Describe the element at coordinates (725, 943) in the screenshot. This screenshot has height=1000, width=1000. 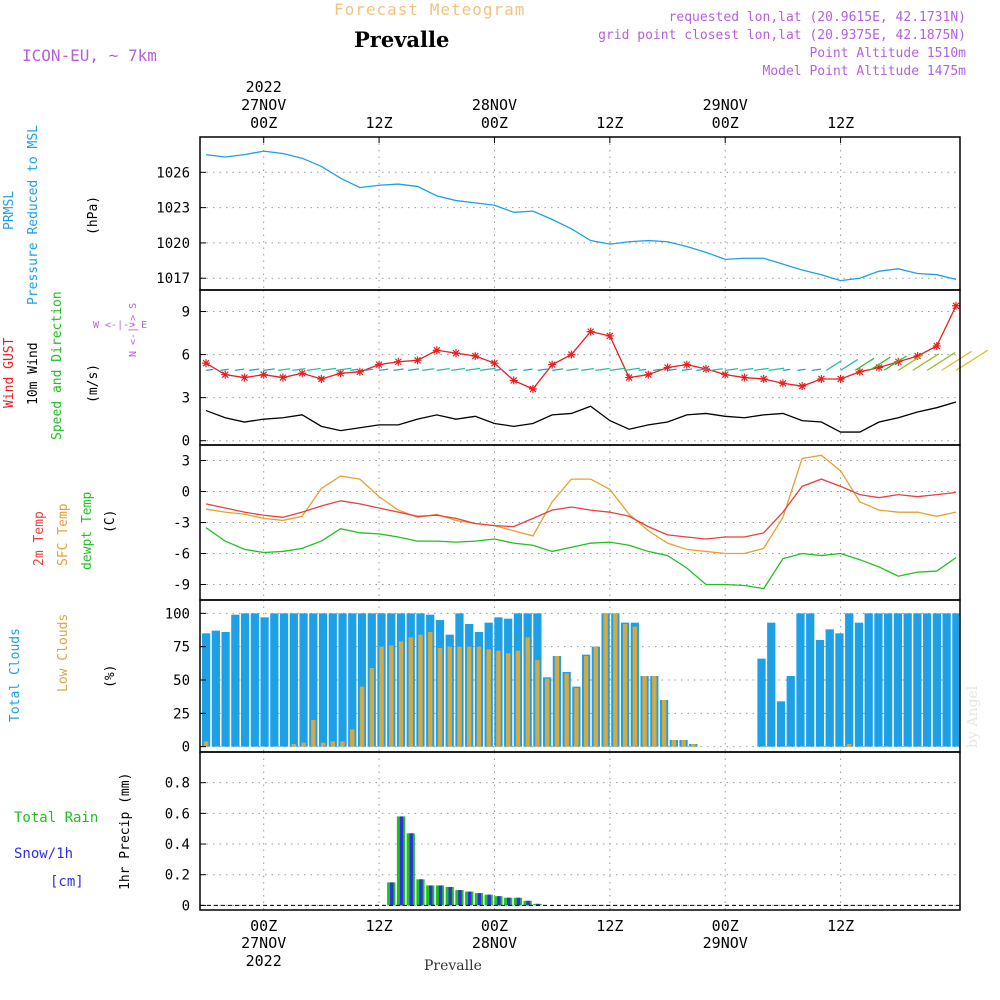
I see `bottom-date-label: 29NOV` at that location.